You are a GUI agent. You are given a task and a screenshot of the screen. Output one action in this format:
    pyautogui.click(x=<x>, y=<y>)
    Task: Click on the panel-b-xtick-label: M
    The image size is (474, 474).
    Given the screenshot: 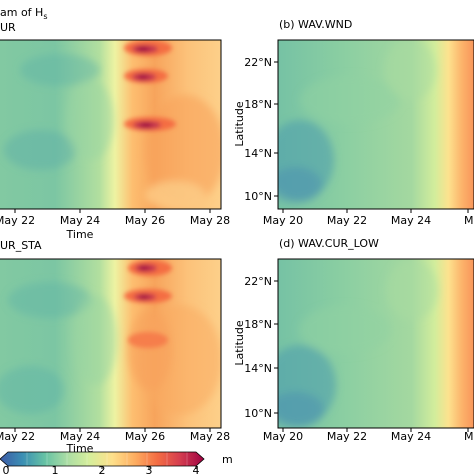 What is the action you would take?
    pyautogui.click(x=469, y=220)
    